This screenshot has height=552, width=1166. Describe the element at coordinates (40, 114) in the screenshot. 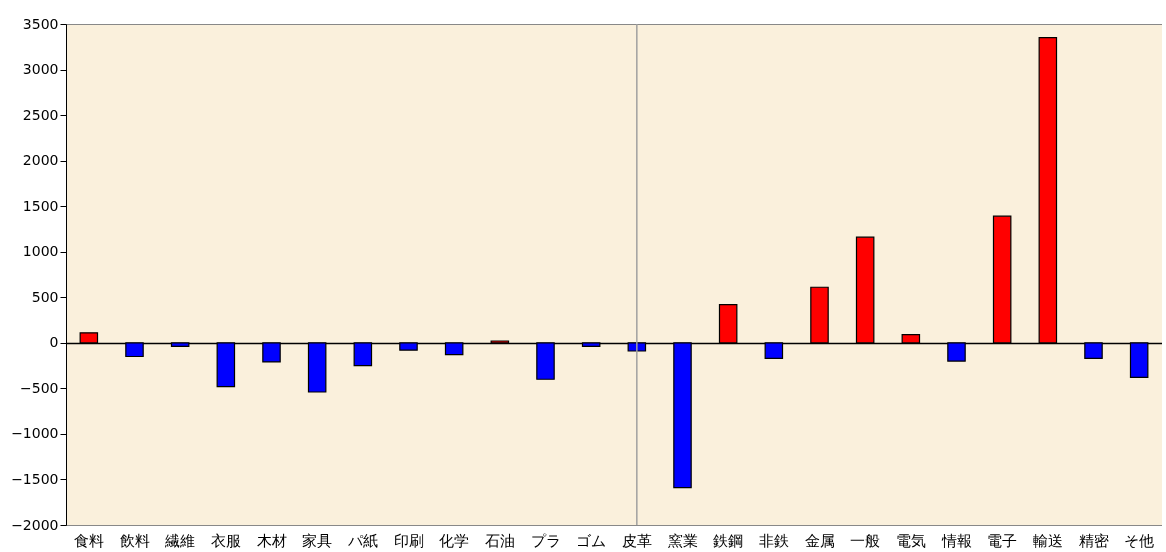

I see `y-tick-label: 2500` at that location.